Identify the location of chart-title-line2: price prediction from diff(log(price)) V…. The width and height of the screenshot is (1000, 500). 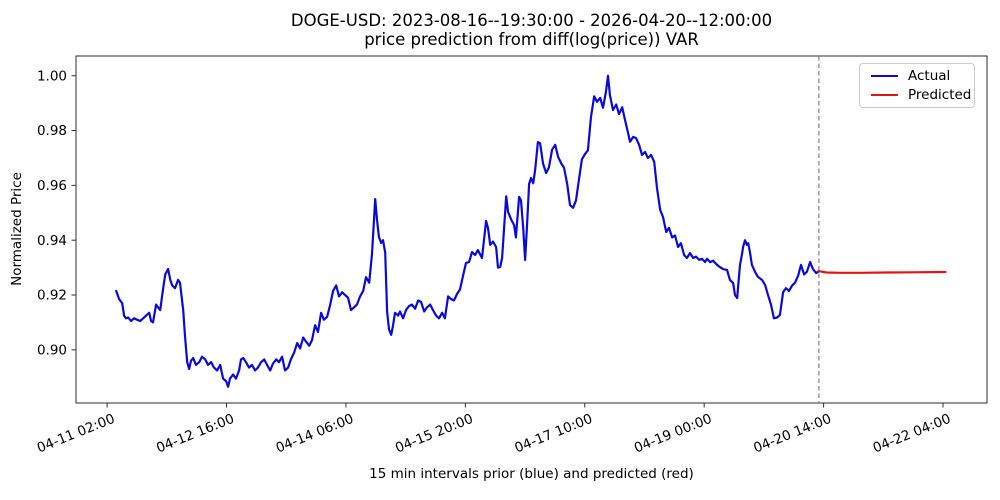
(531, 40).